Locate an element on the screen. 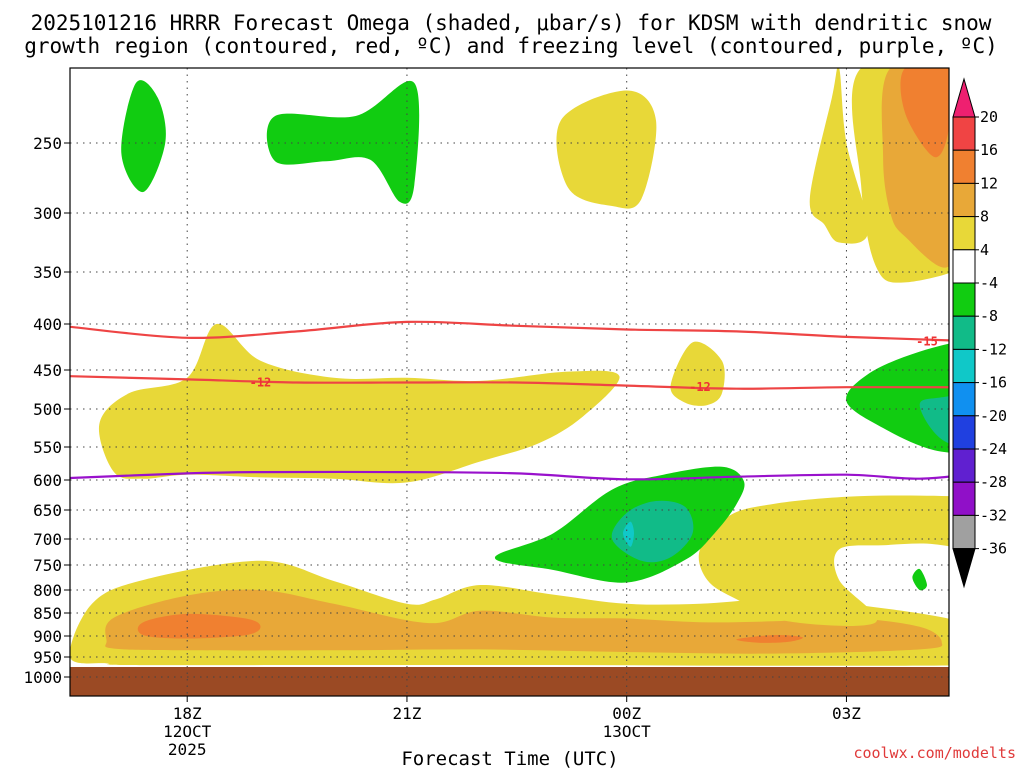 The width and height of the screenshot is (1024, 768). colorbar-label-7: -12 is located at coordinates (993, 349).